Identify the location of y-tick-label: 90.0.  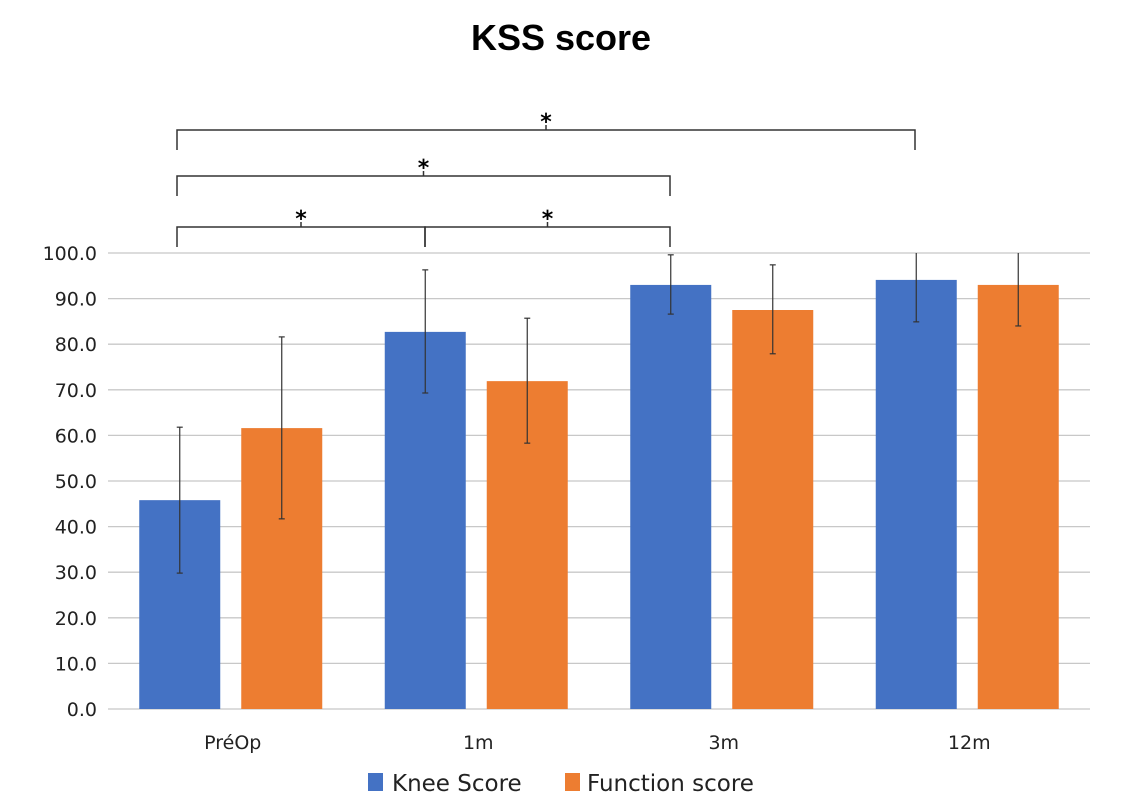
(76, 300).